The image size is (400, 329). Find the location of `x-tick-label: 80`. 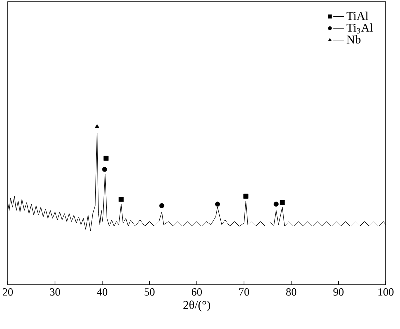

x-tick-label: 80 is located at coordinates (291, 292).